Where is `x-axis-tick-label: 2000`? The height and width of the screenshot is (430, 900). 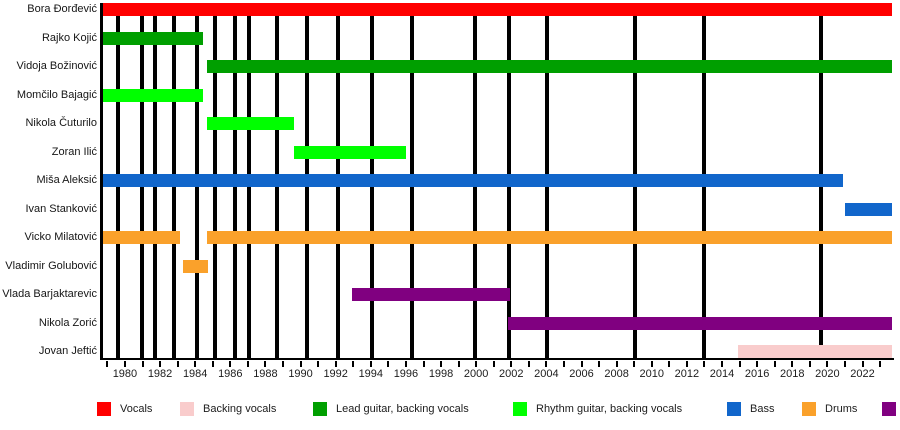
x-axis-tick-label: 2000 is located at coordinates (476, 374).